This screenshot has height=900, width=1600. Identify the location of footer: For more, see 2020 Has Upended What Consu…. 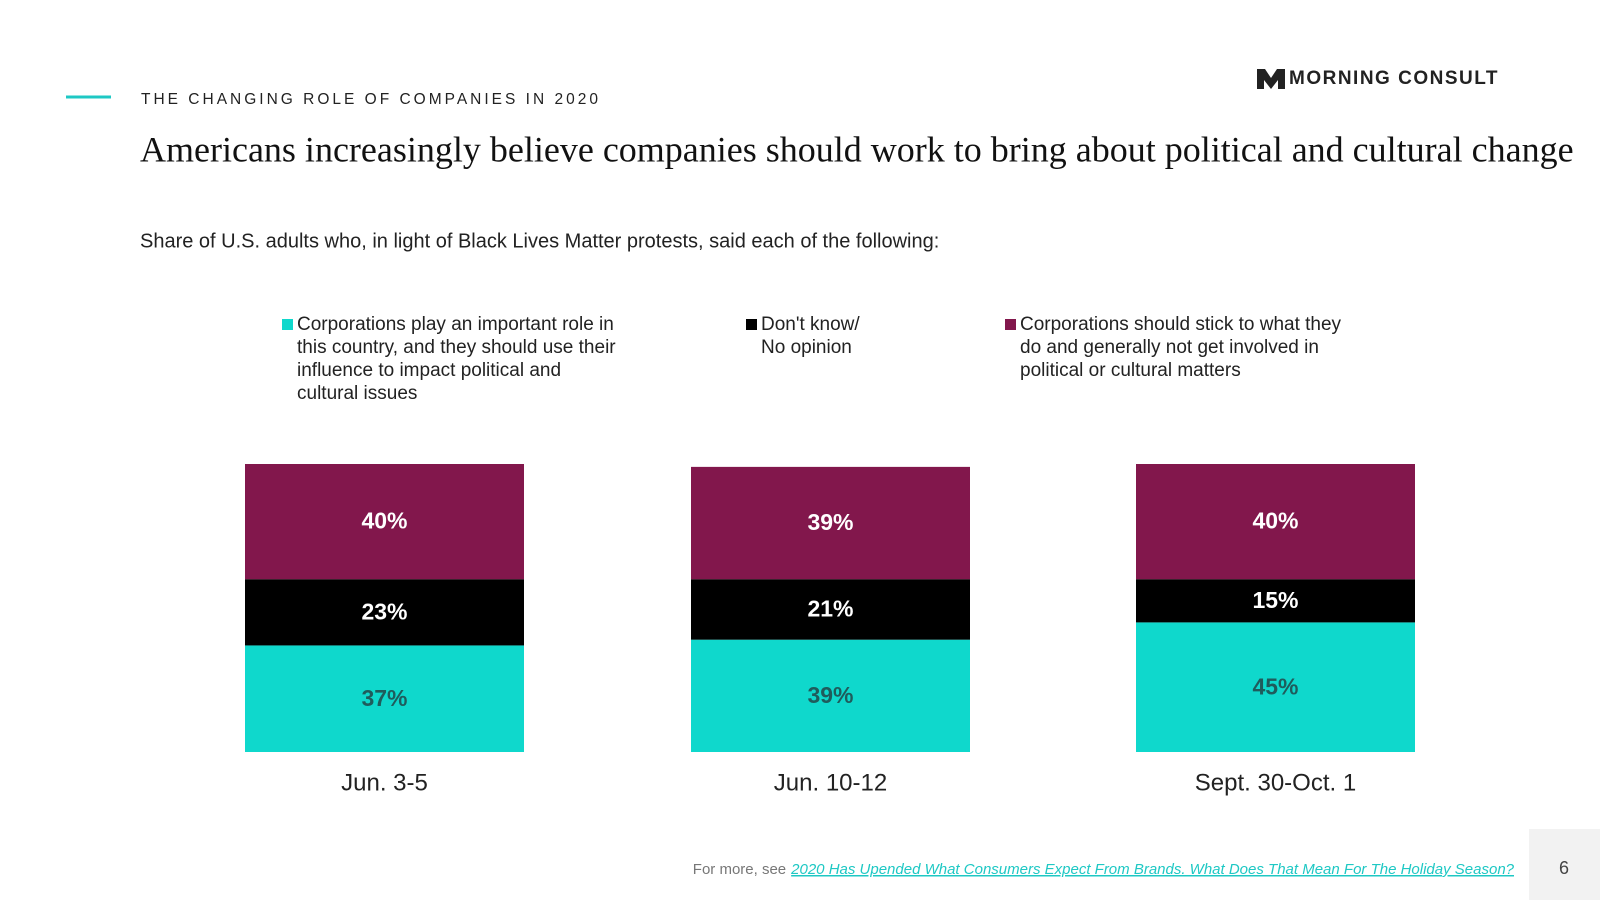
(1104, 869).